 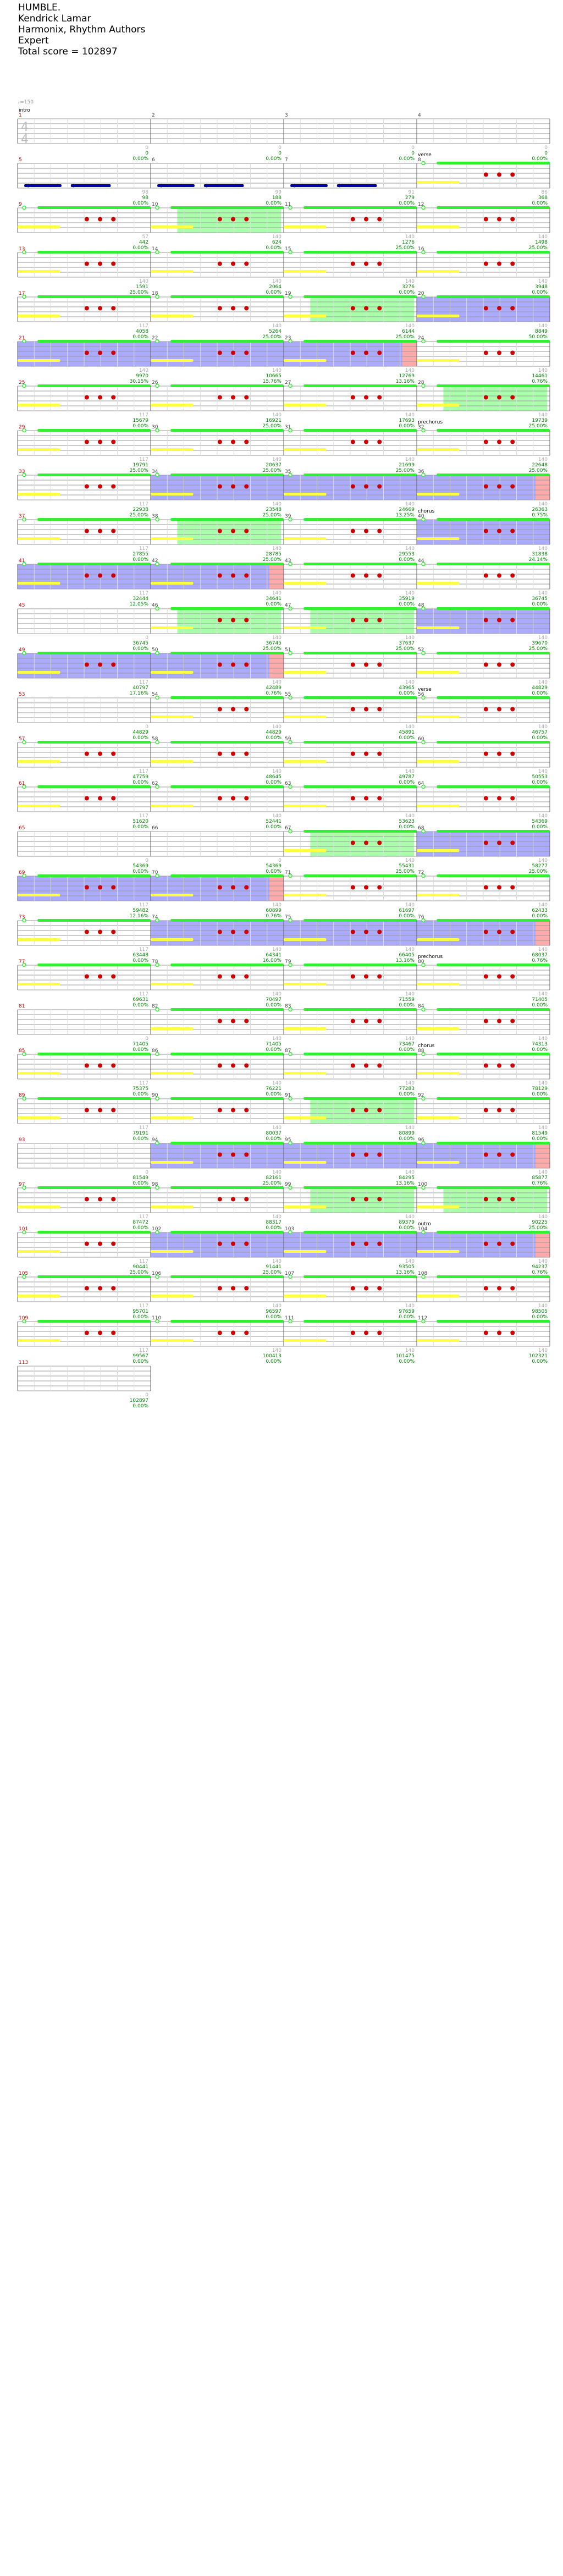 I want to click on measure-number: 70, so click(x=155, y=873).